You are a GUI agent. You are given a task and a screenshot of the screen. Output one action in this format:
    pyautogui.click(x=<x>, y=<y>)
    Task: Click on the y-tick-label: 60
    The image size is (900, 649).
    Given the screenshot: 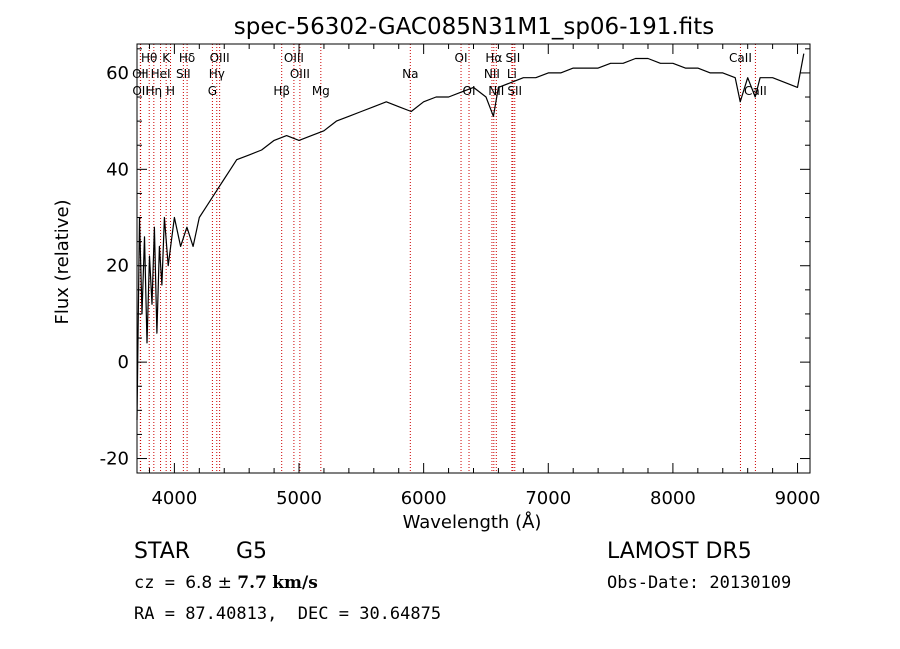 What is the action you would take?
    pyautogui.click(x=117, y=73)
    